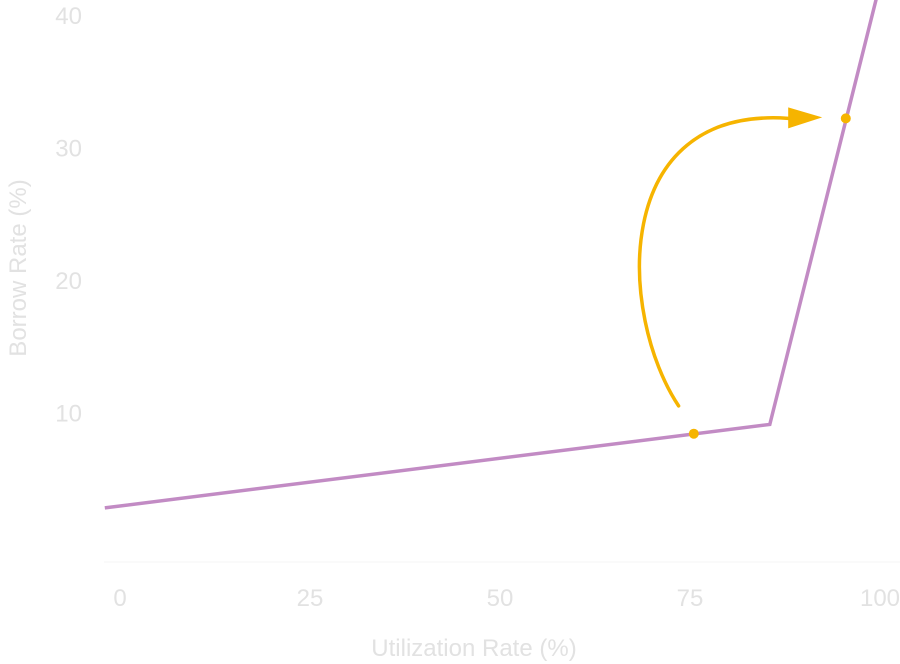  Describe the element at coordinates (805, 118) in the screenshot. I see `arrowhead` at that location.